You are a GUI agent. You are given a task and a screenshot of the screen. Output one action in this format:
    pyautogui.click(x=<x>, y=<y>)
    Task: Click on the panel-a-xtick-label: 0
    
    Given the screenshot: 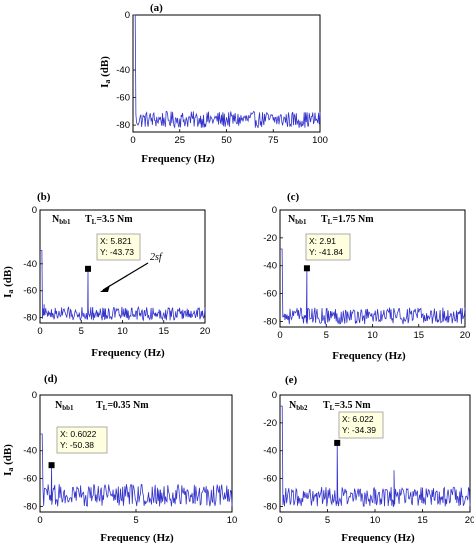 What is the action you would take?
    pyautogui.click(x=132, y=140)
    